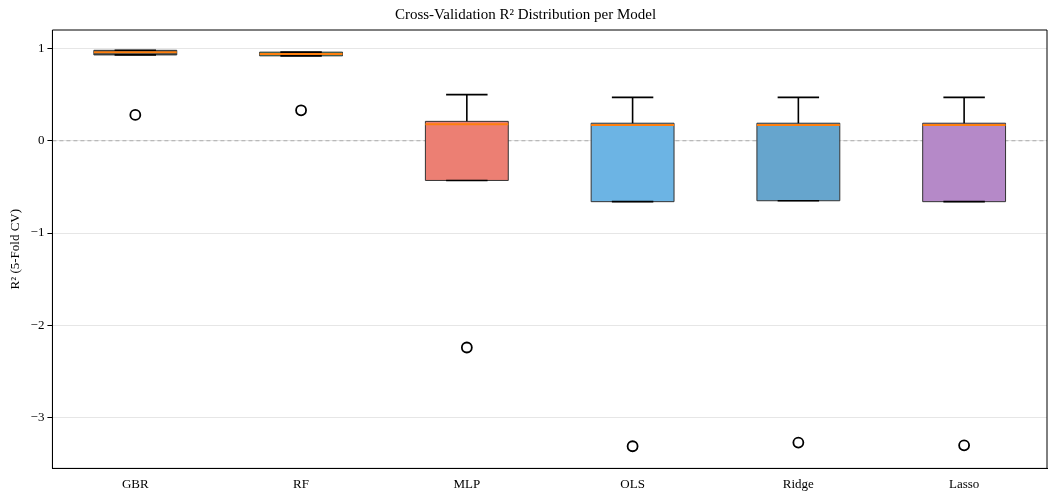 This screenshot has width=1055, height=495. Describe the element at coordinates (37, 417) in the screenshot. I see `y-tick-label: −3` at that location.